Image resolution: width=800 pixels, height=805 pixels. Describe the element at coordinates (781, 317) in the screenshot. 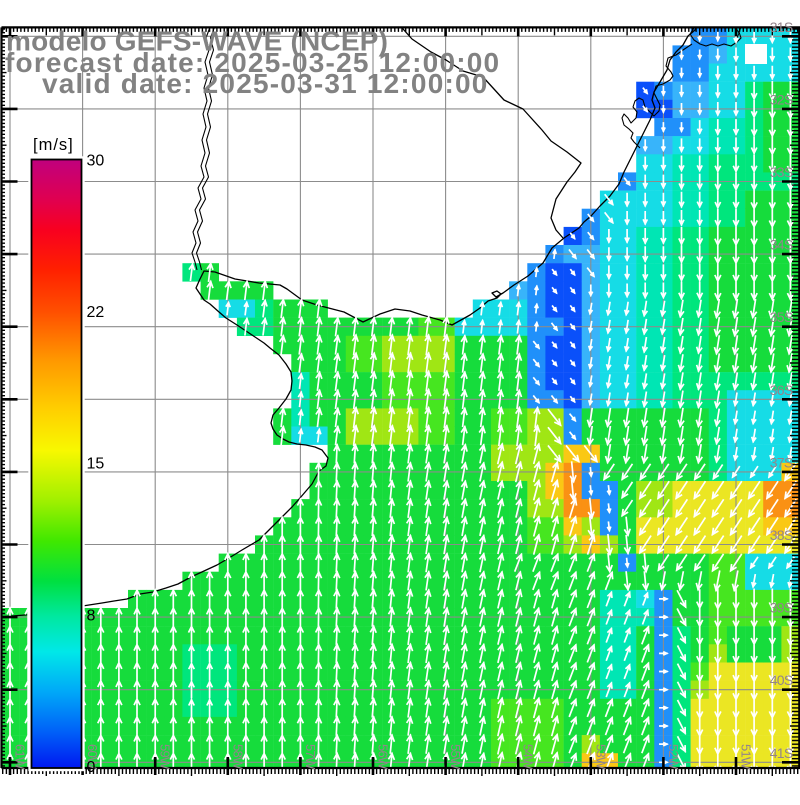

I see `svg-text: 35S` at that location.